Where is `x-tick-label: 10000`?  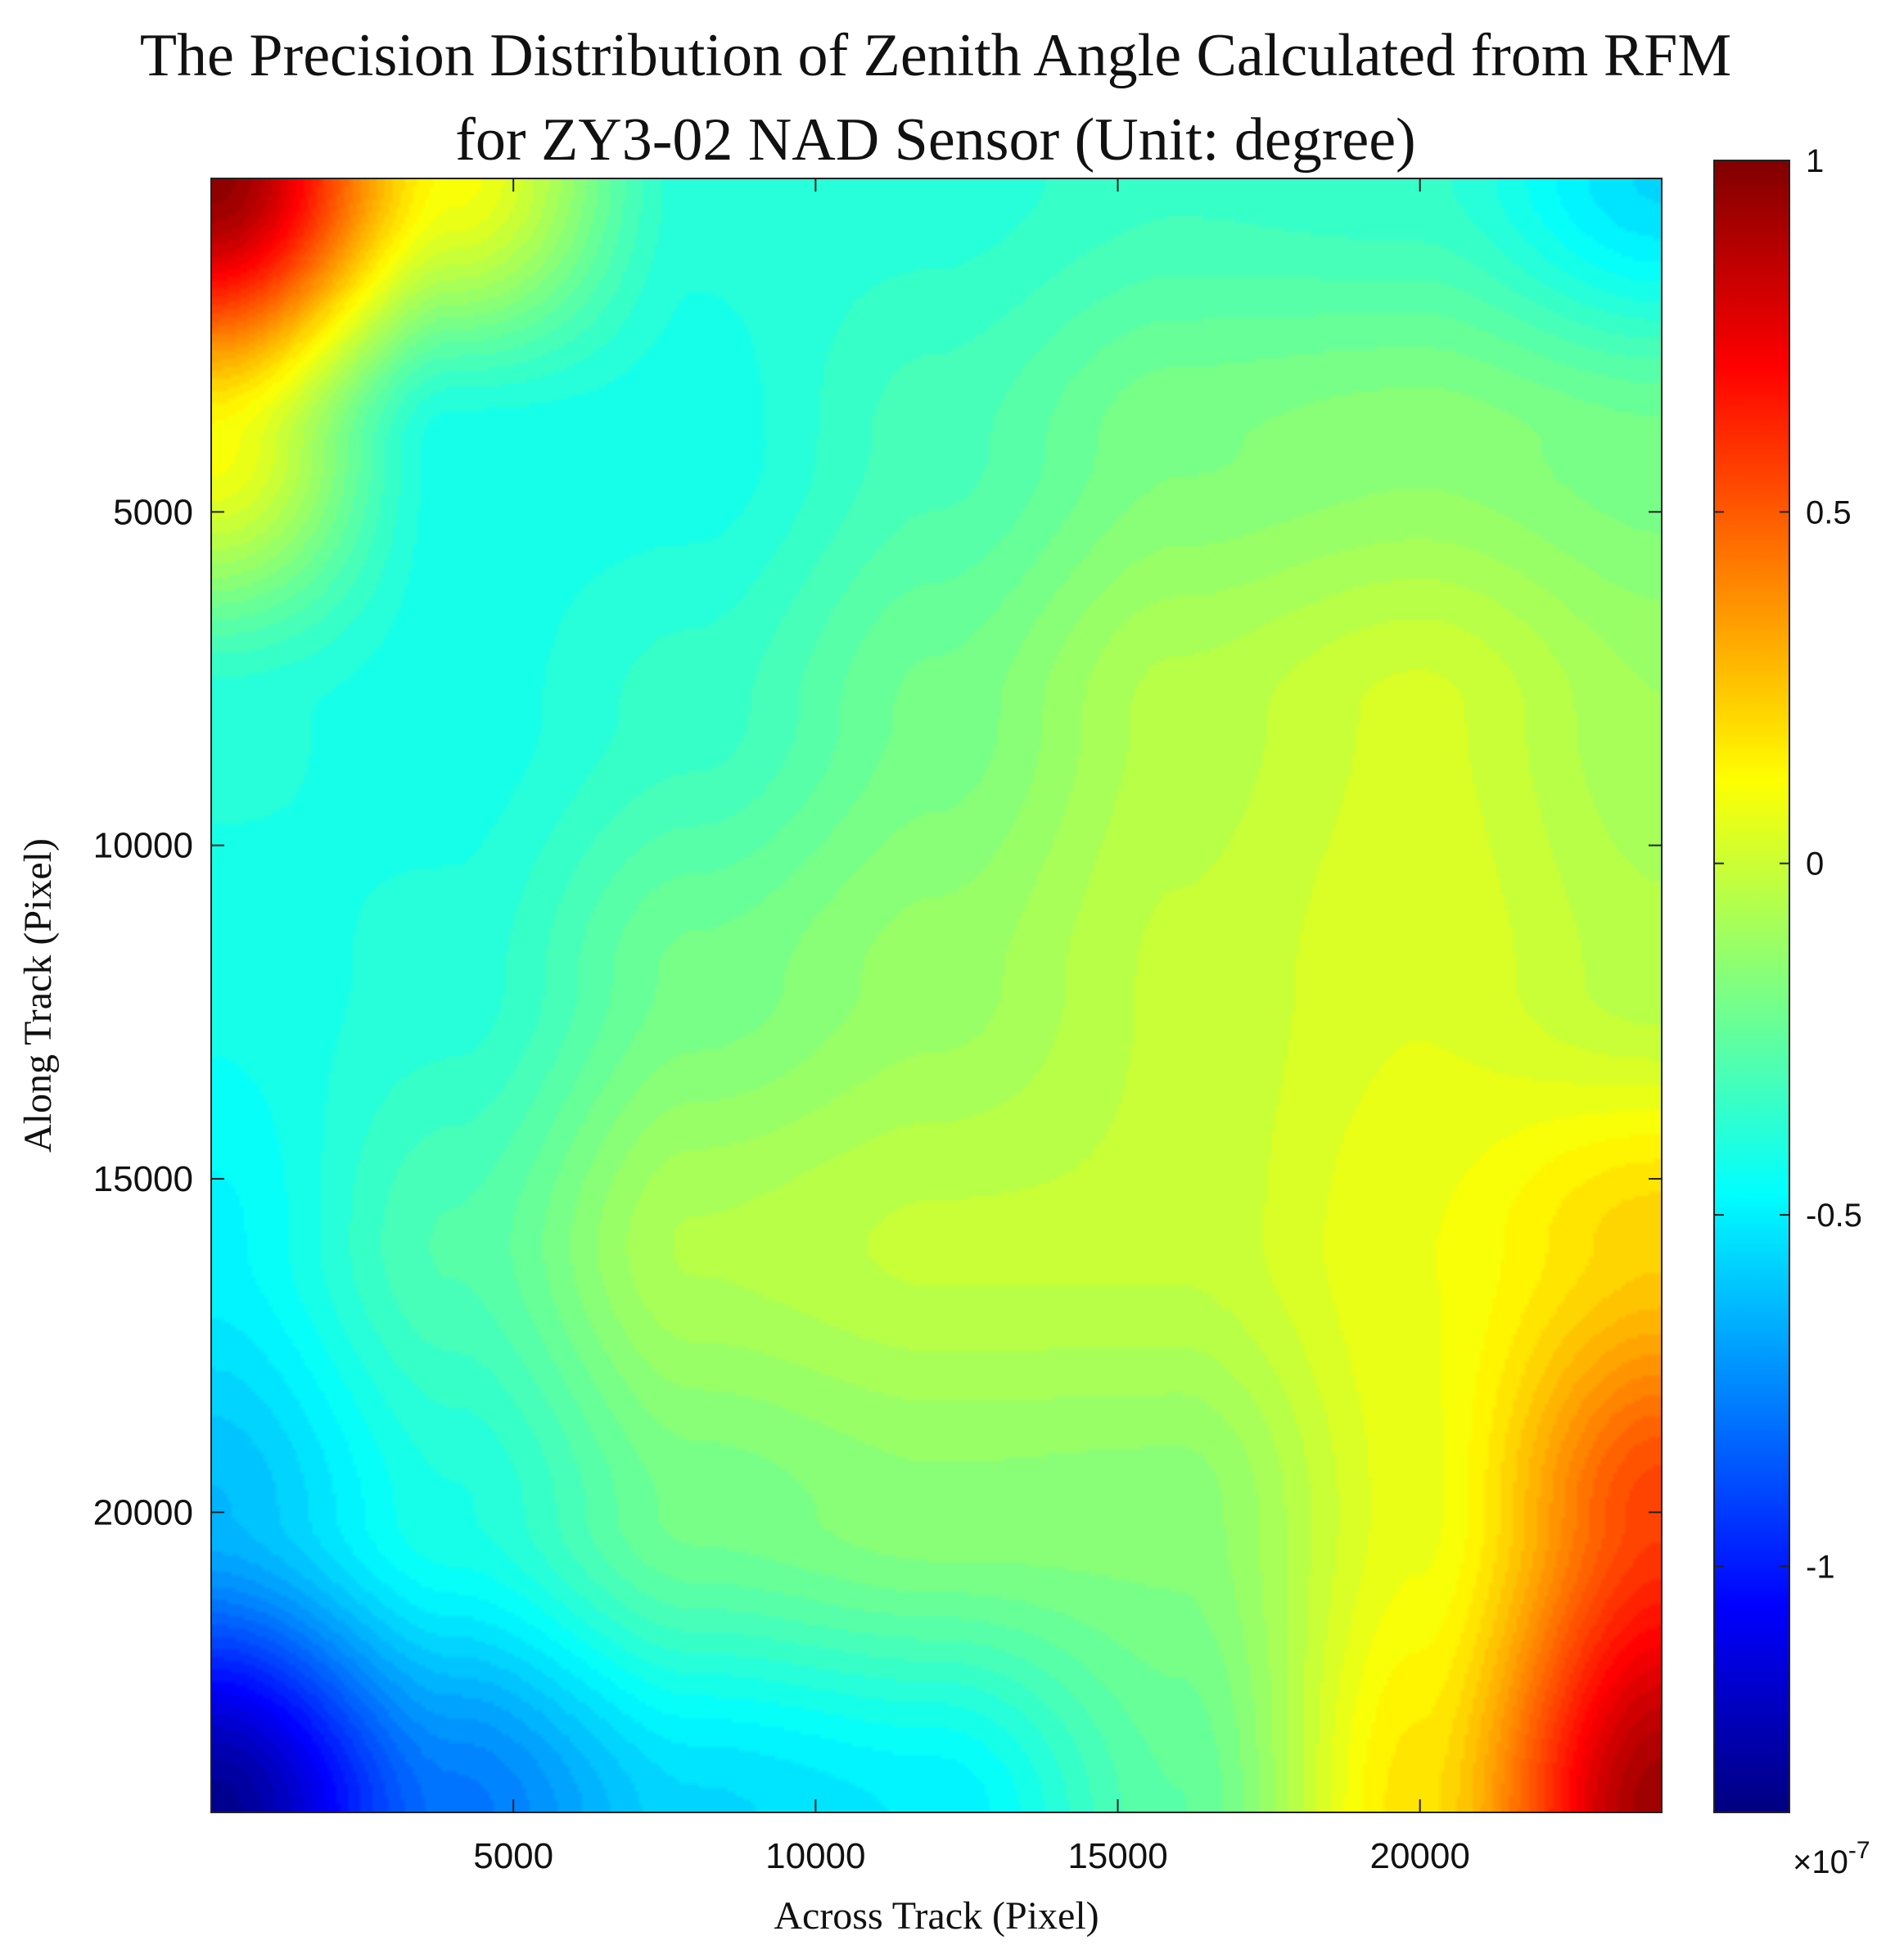 x-tick-label: 10000 is located at coordinates (815, 1856).